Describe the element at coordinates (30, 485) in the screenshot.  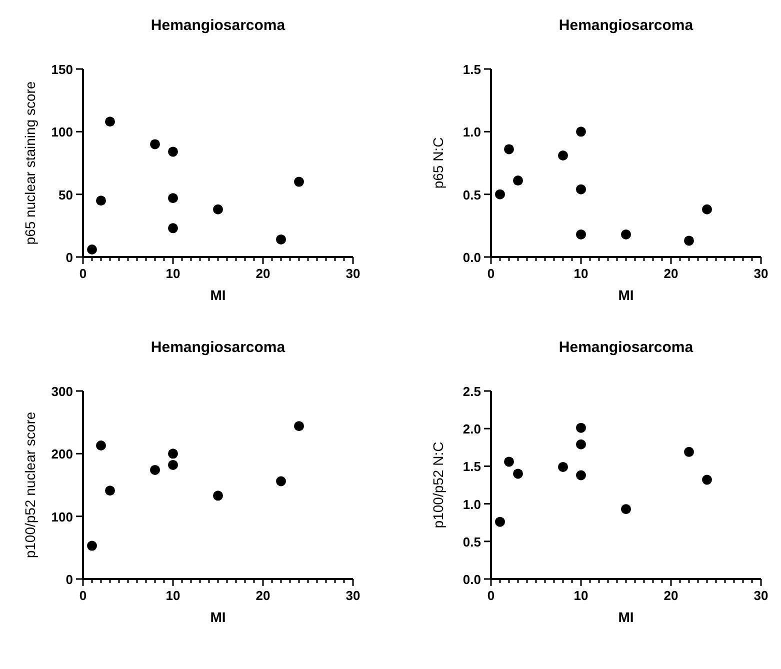
I see `y-axis-title: p100/p52 nuclear score` at that location.